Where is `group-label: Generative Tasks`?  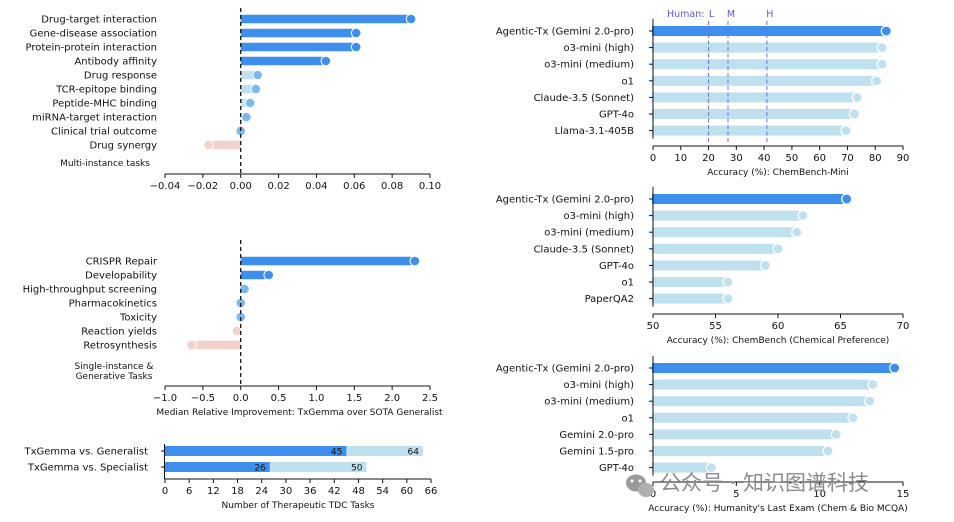
group-label: Generative Tasks is located at coordinates (114, 377).